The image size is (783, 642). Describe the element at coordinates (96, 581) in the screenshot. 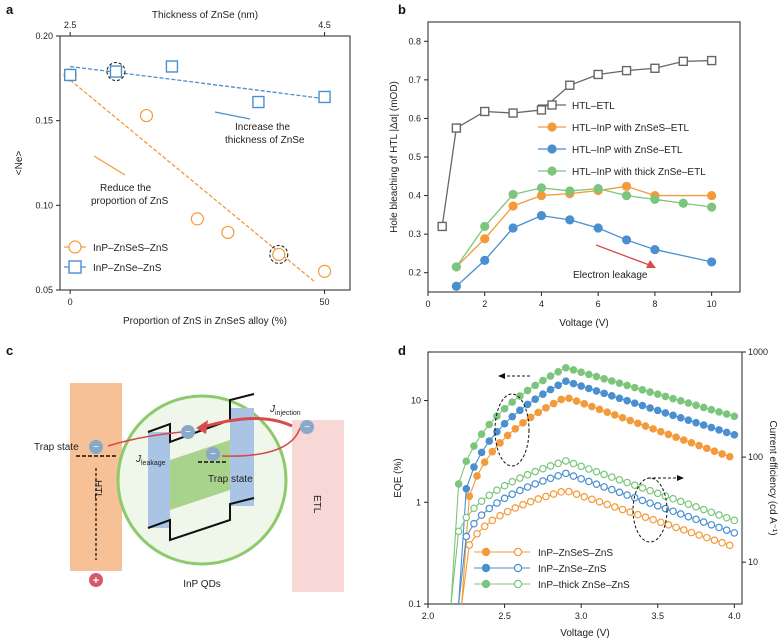

I see `hole-htl-sign: +` at that location.